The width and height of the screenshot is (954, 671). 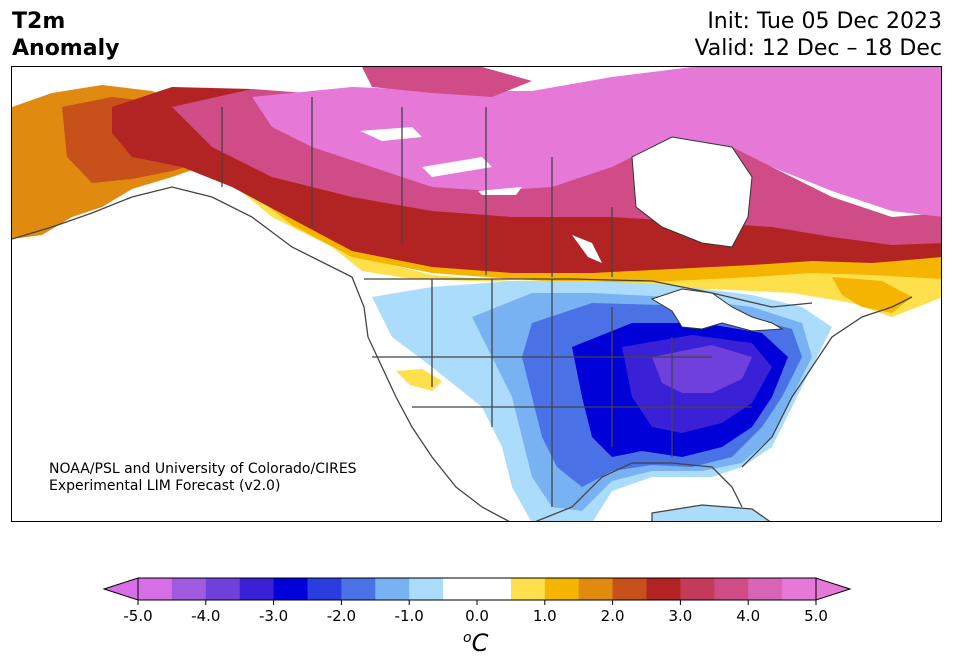 What do you see at coordinates (409, 616) in the screenshot?
I see `colorbar-tick-label: -1.0` at bounding box center [409, 616].